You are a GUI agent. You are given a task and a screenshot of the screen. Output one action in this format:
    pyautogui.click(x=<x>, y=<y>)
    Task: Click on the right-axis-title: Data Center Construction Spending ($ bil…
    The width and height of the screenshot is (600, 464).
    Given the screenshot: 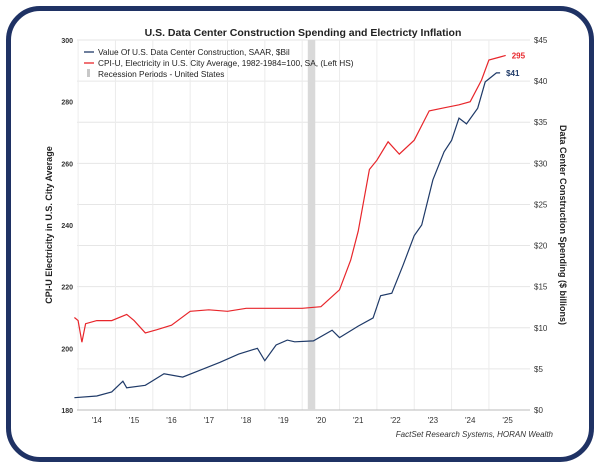 What is the action you would take?
    pyautogui.click(x=563, y=225)
    